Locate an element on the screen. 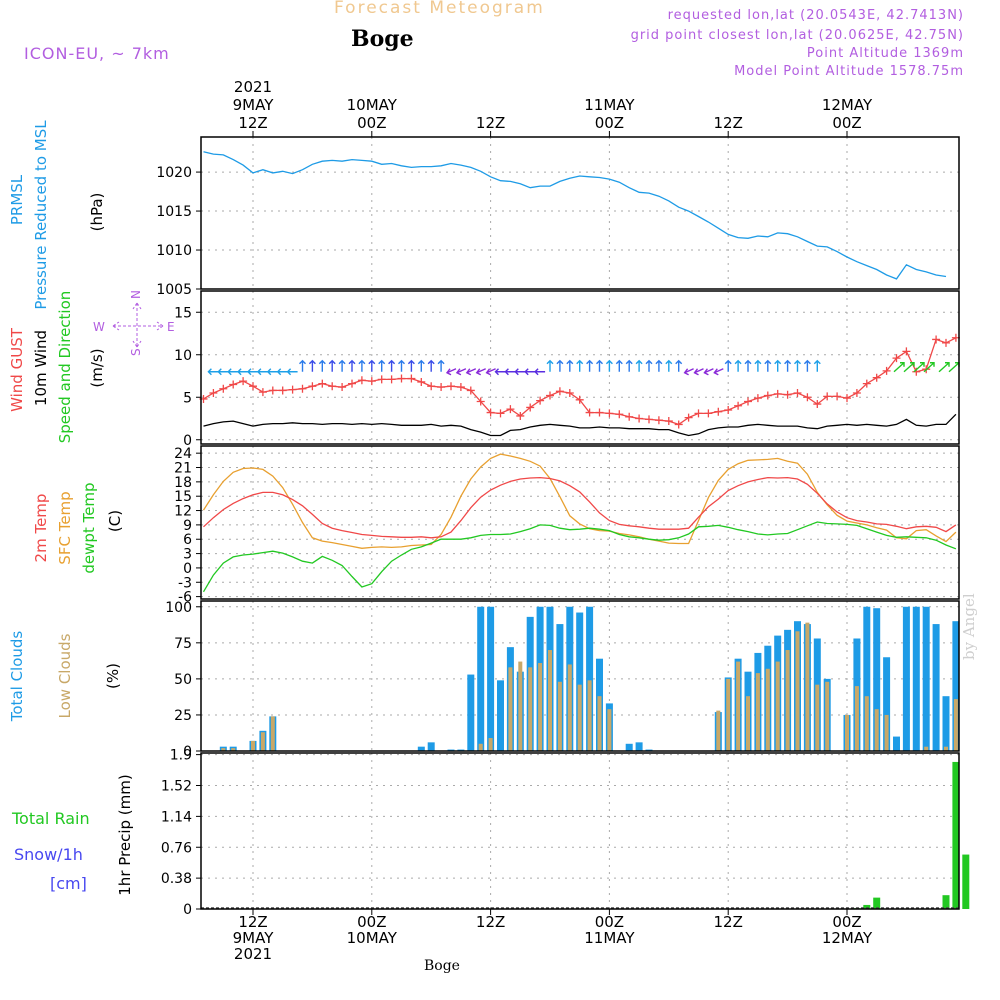 The height and width of the screenshot is (1000, 1000). clouds-panel-frame is located at coordinates (580, 676).